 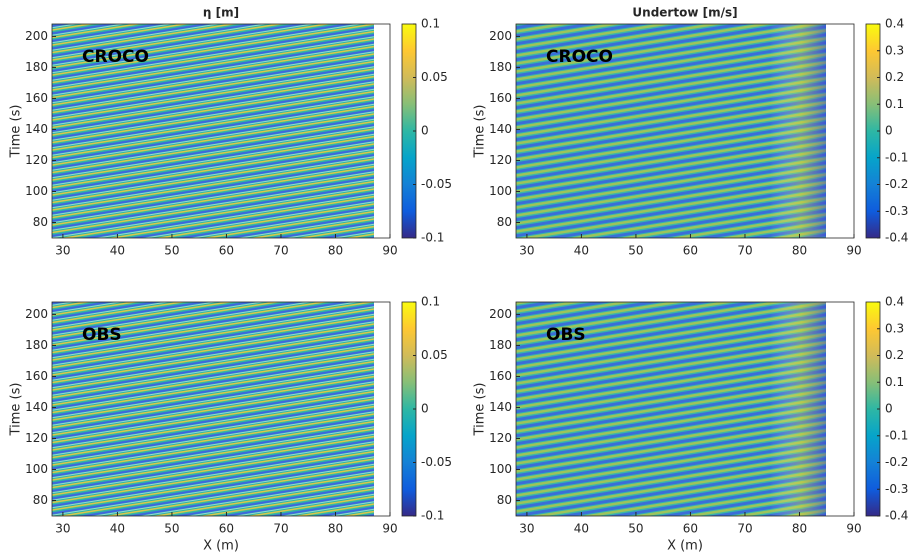 What do you see at coordinates (221, 13) in the screenshot?
I see `panel-title: η [m]` at bounding box center [221, 13].